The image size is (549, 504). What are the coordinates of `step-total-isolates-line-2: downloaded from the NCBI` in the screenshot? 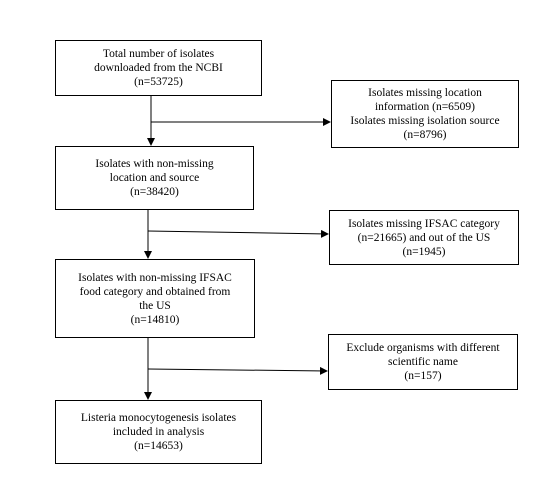 It's located at (158, 68).